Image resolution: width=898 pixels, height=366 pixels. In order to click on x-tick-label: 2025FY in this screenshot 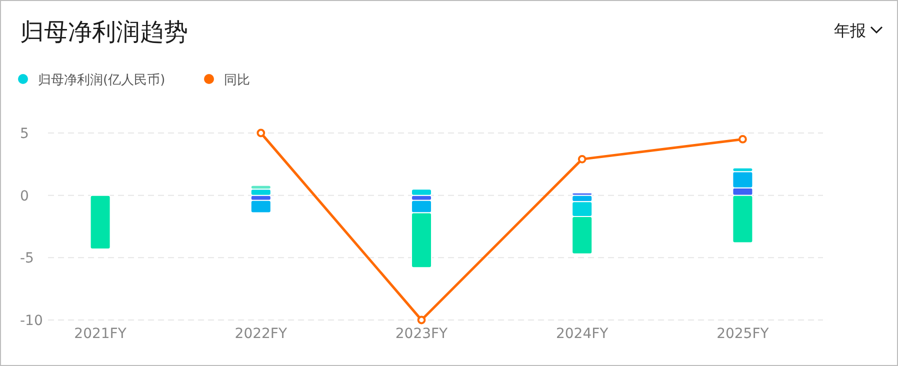, I will do `click(743, 334)`.